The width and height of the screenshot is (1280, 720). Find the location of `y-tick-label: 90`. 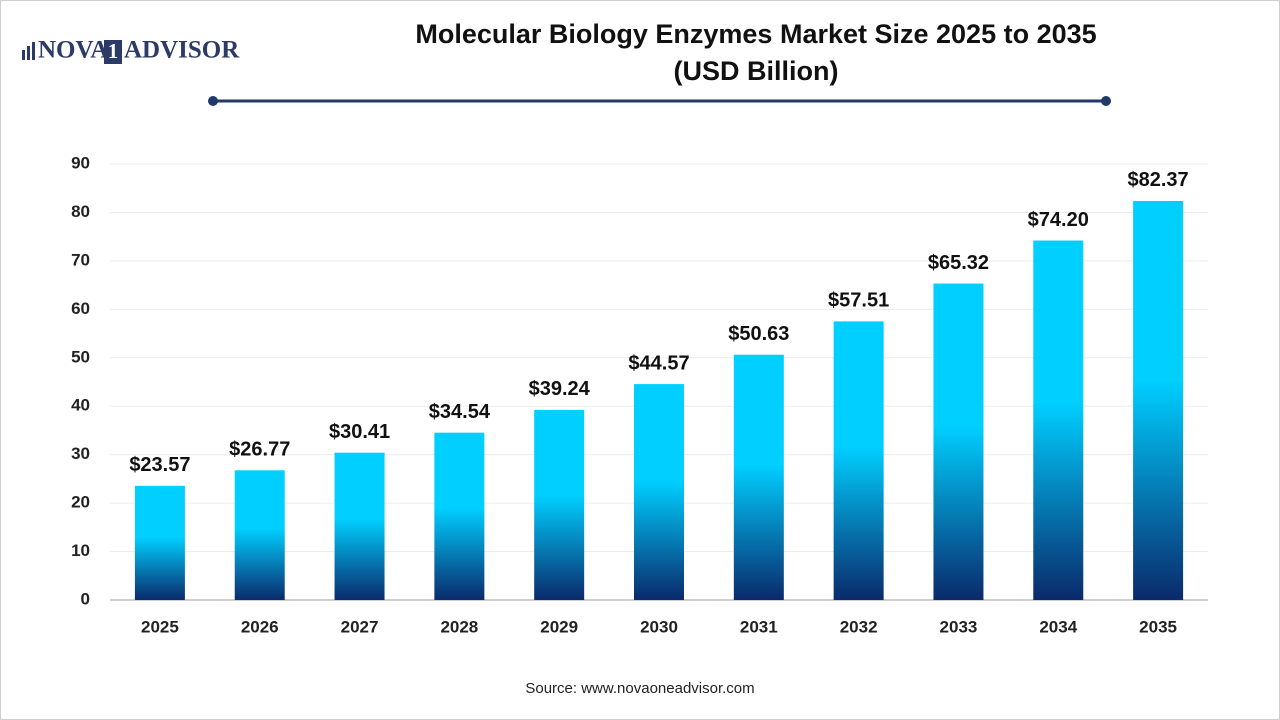

y-tick-label: 90 is located at coordinates (80, 162).